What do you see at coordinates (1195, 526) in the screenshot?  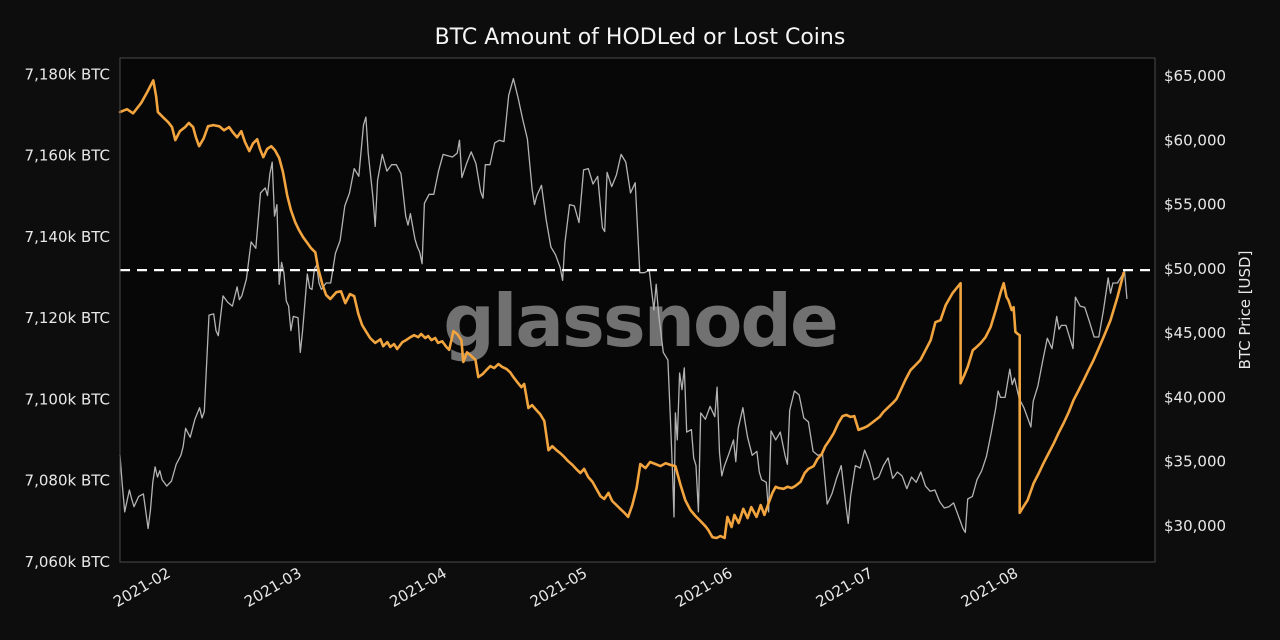 I see `right-axis-tick-label: $30,000` at bounding box center [1195, 526].